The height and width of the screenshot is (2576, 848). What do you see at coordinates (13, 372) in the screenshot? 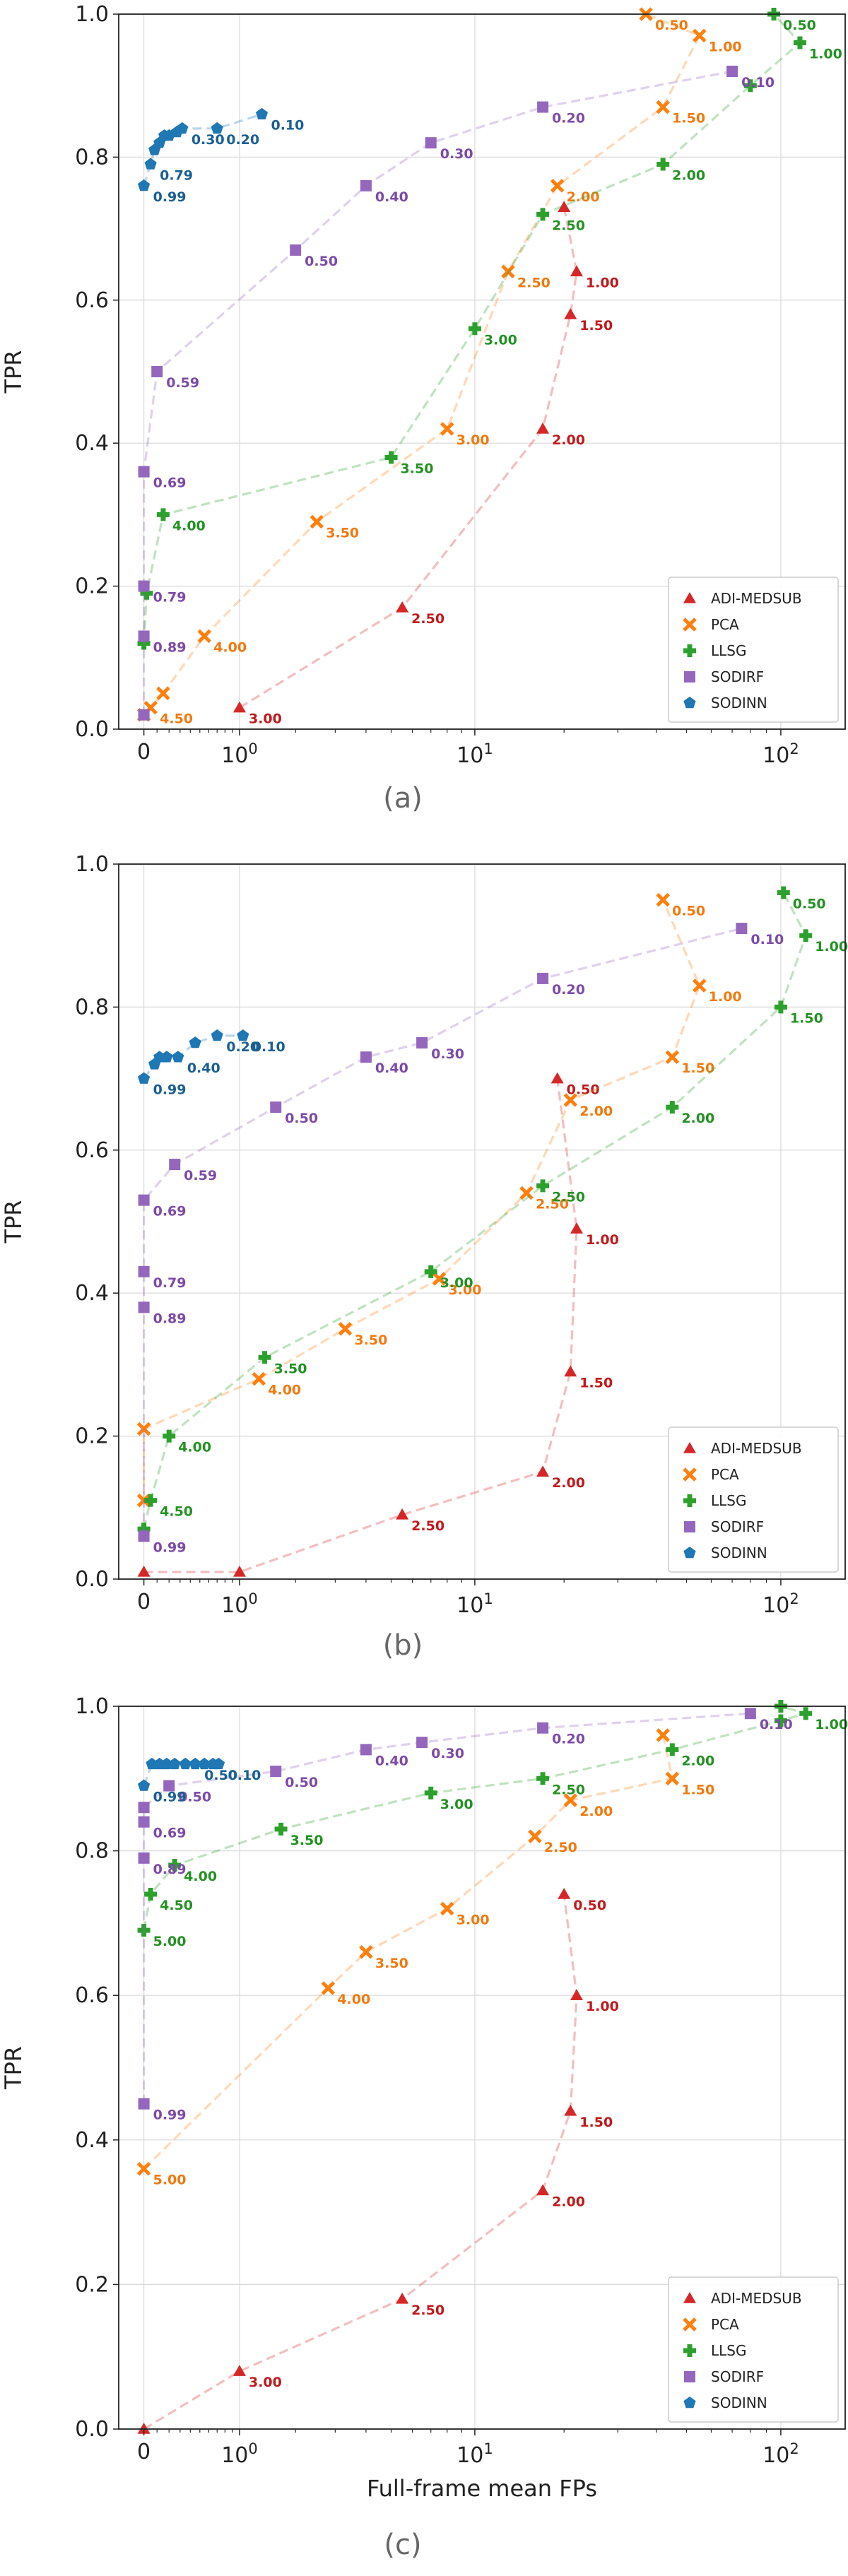
I see `y-axis-label: TPR` at bounding box center [13, 372].